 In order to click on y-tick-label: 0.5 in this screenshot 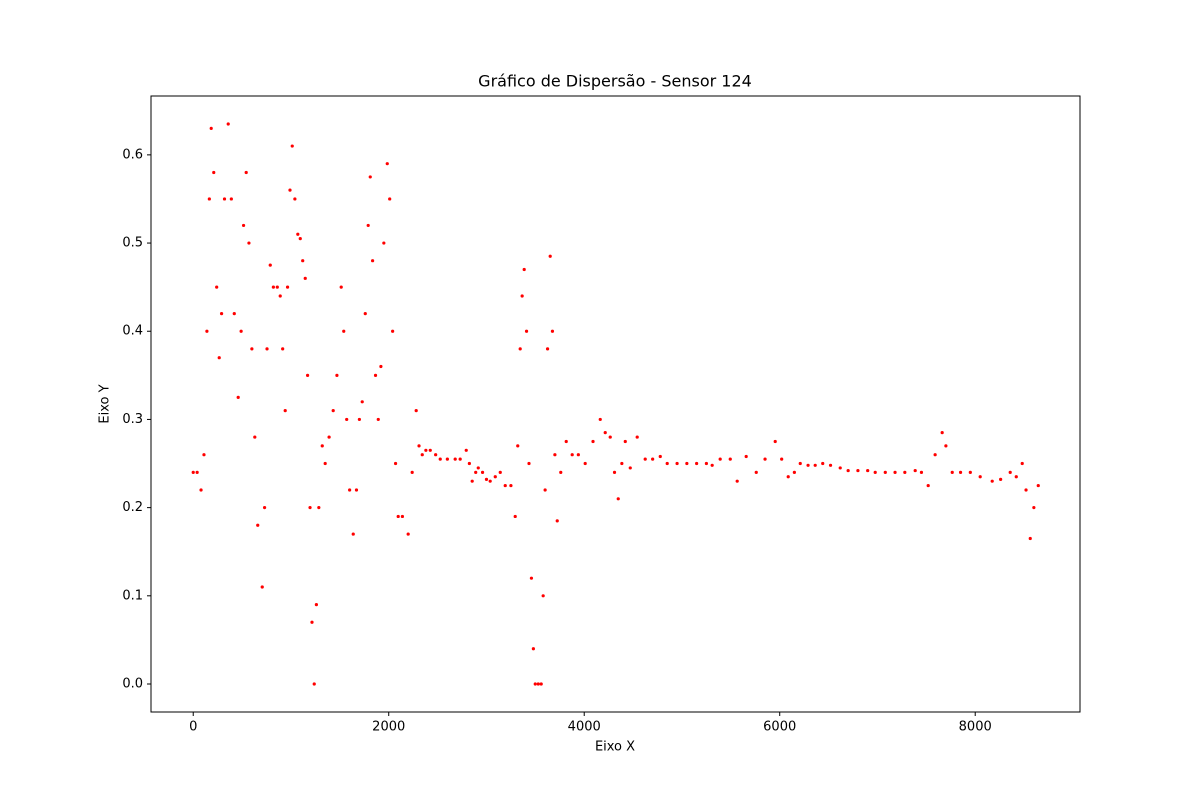, I will do `click(132, 243)`.